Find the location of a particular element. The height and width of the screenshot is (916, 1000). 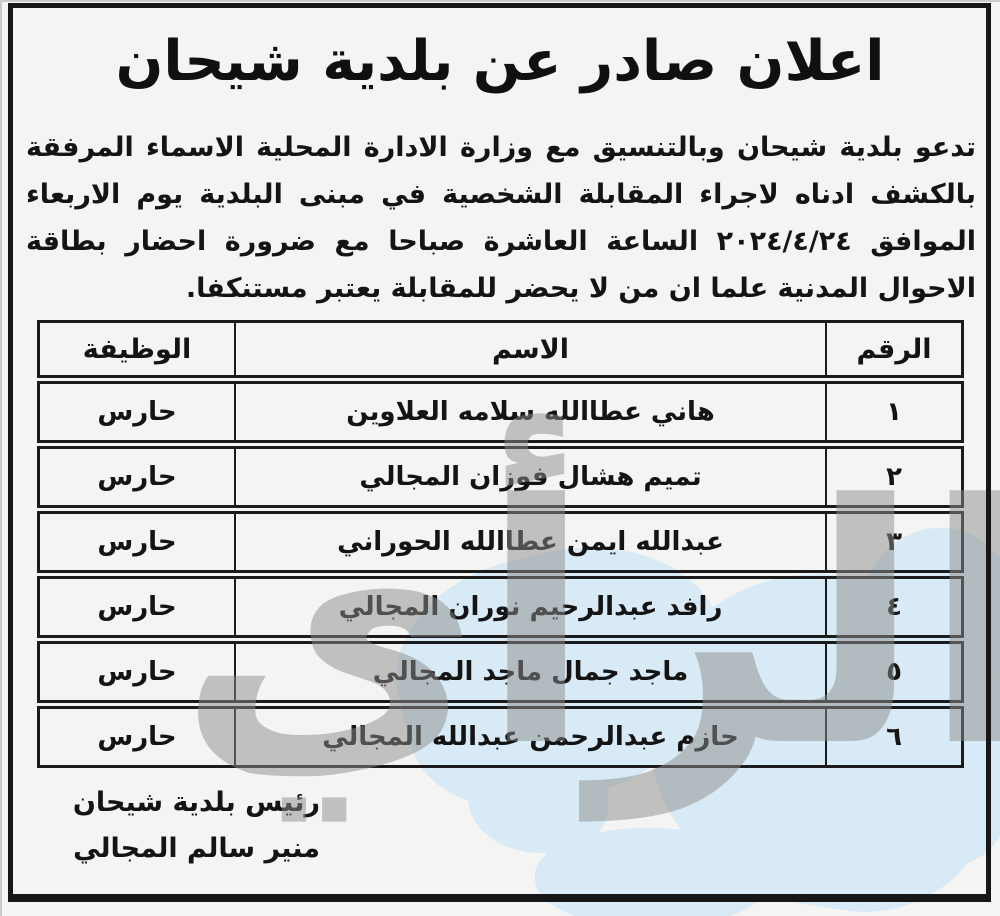

table-row: ٢ تميم هشال فوزان المجالي حارس is located at coordinates (500, 477).